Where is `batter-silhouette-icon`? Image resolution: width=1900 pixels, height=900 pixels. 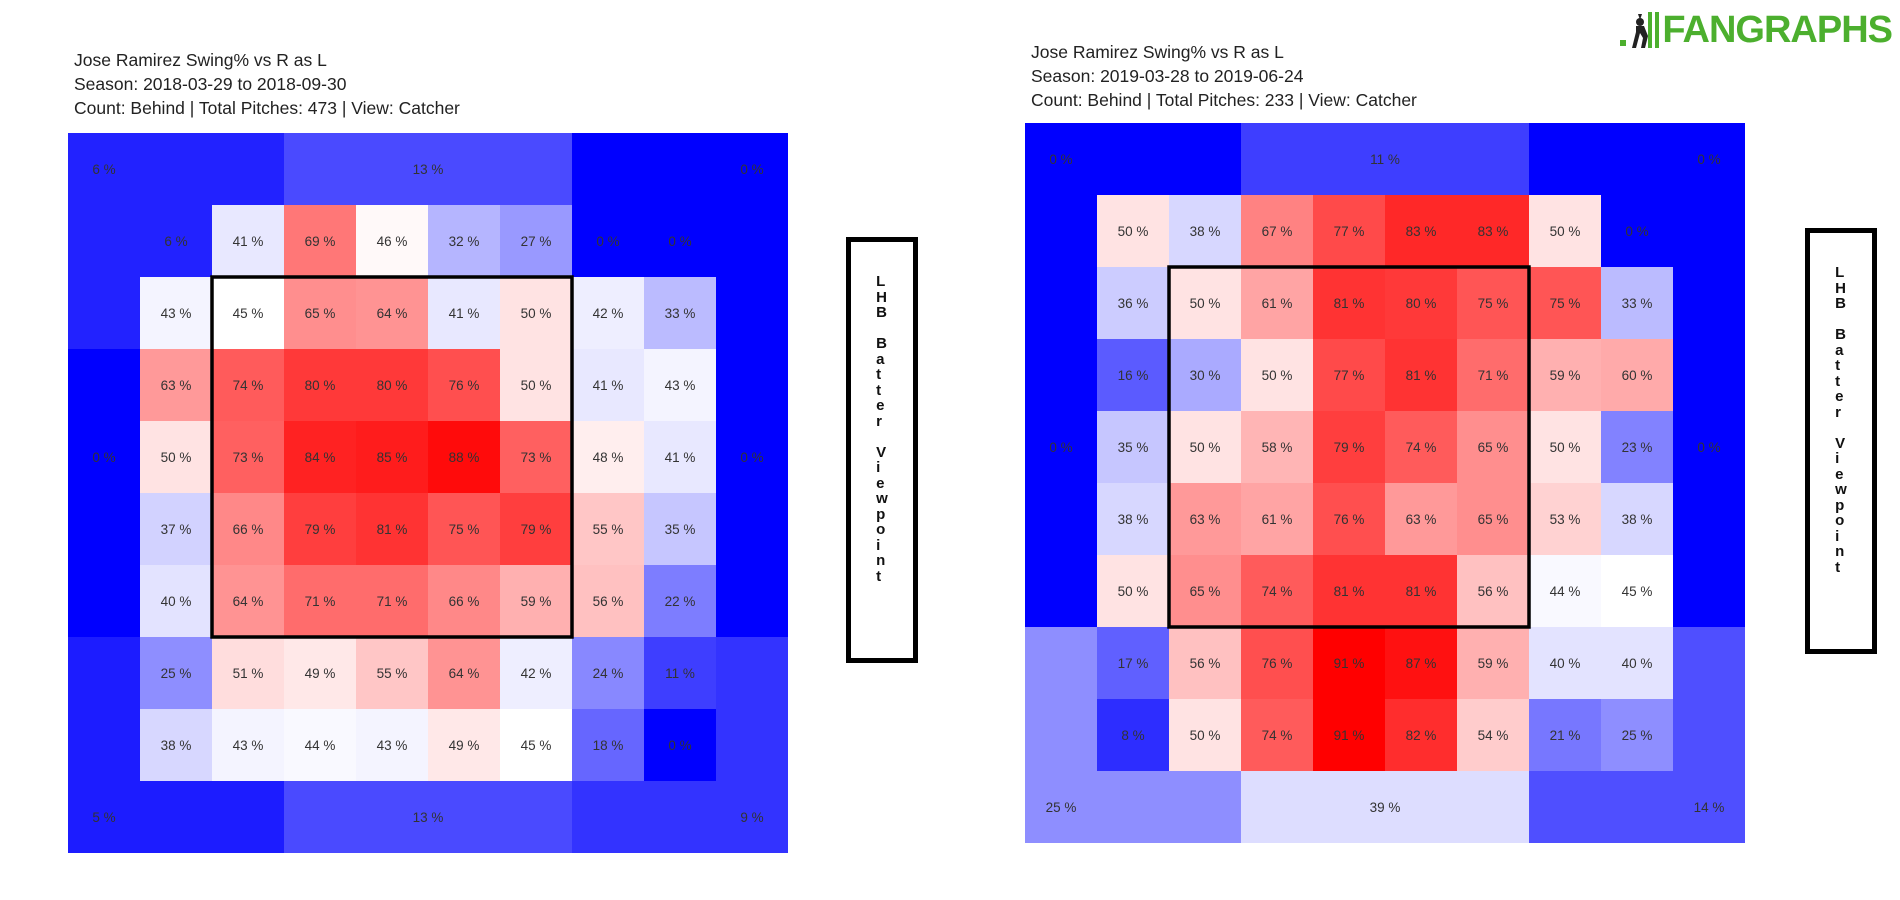 batter-silhouette-icon is located at coordinates (1640, 30).